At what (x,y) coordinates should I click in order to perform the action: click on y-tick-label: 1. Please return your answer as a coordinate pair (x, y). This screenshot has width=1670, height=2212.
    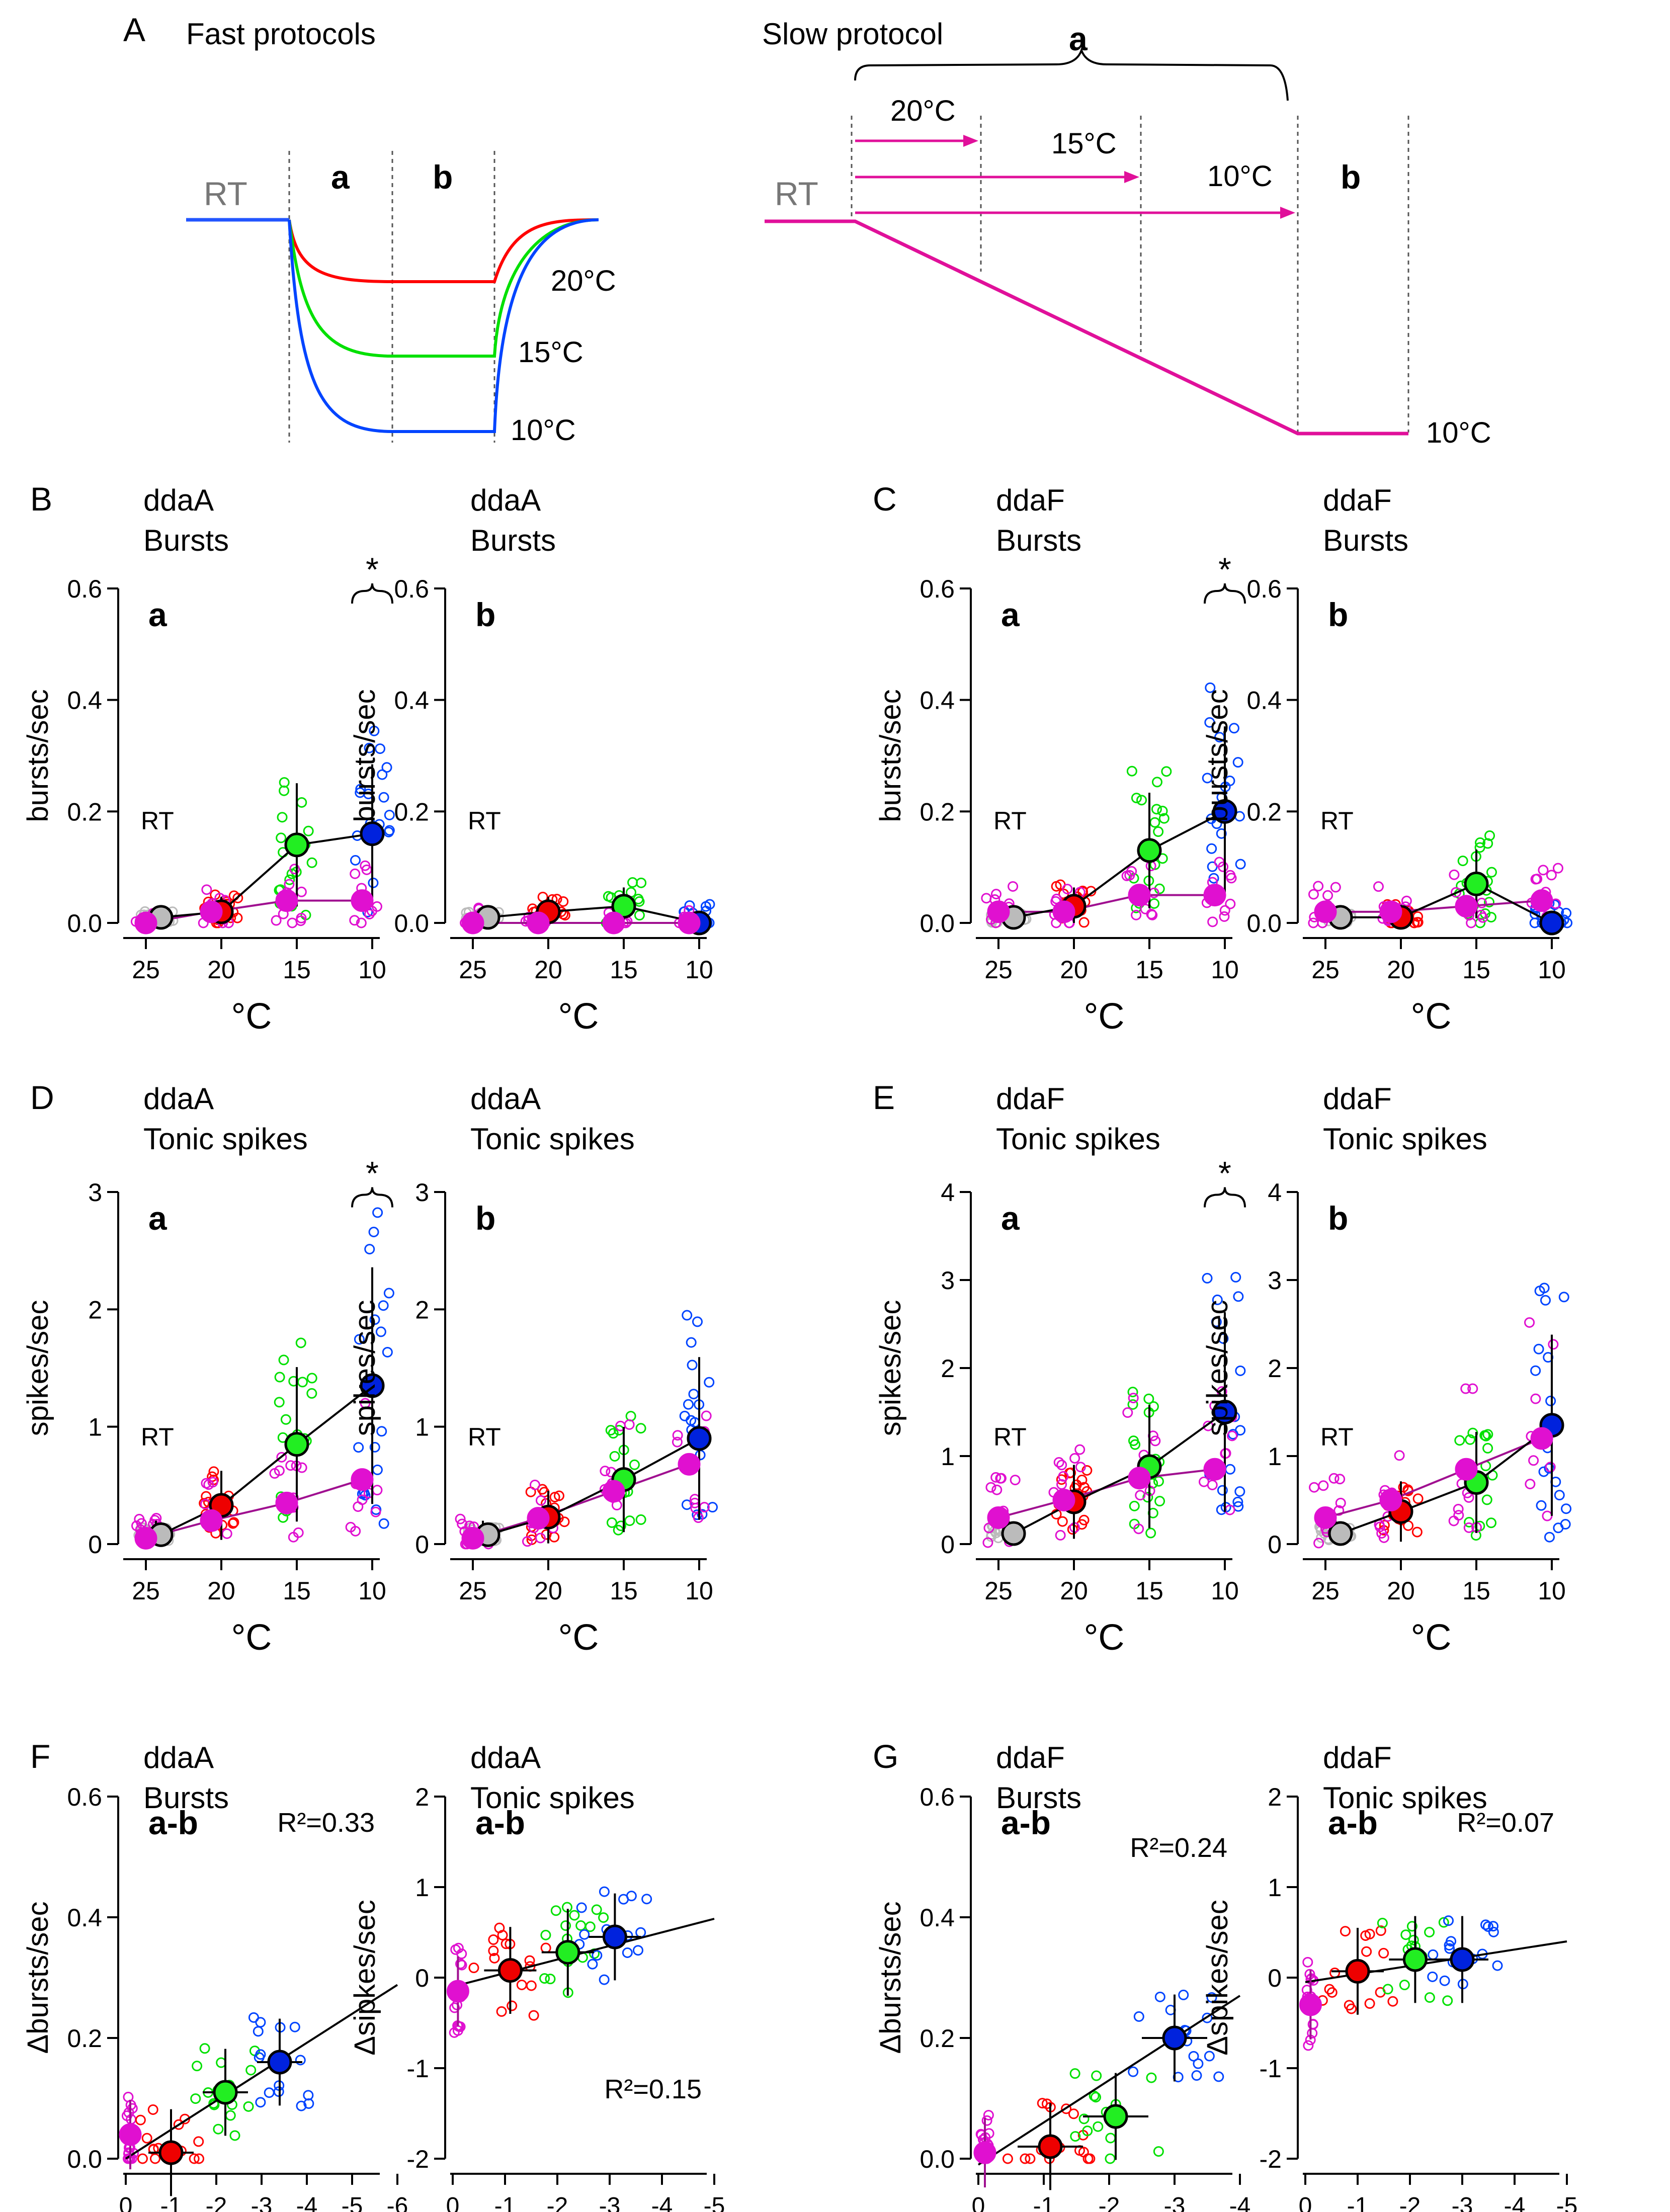
    Looking at the image, I should click on (422, 1888).